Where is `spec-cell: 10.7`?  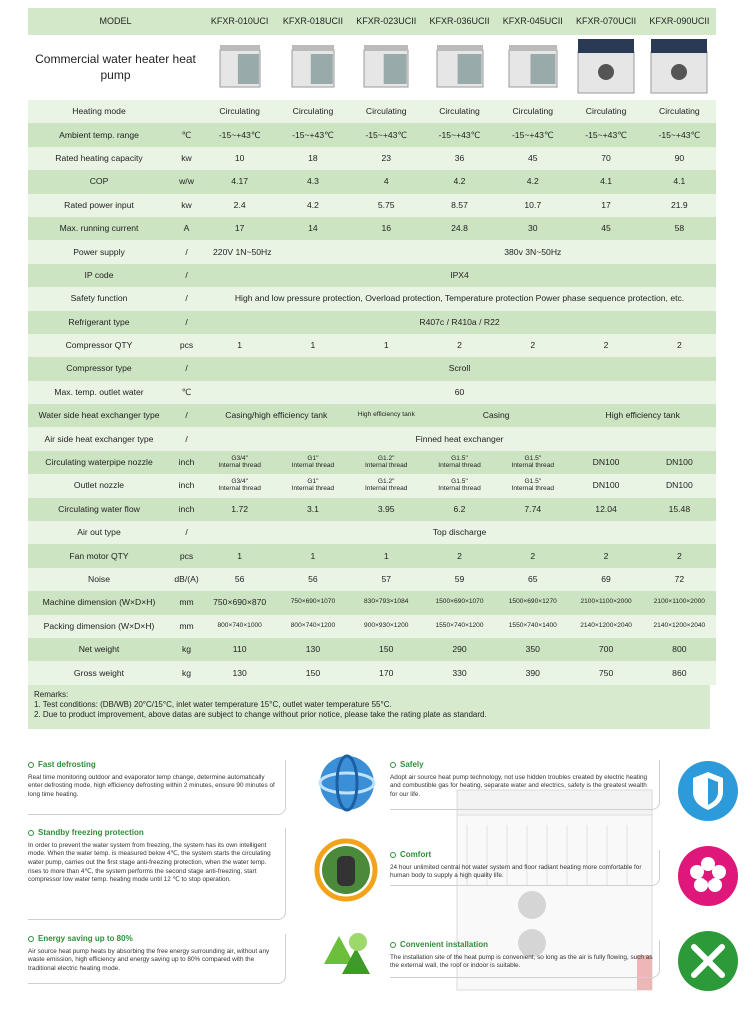 spec-cell: 10.7 is located at coordinates (533, 205).